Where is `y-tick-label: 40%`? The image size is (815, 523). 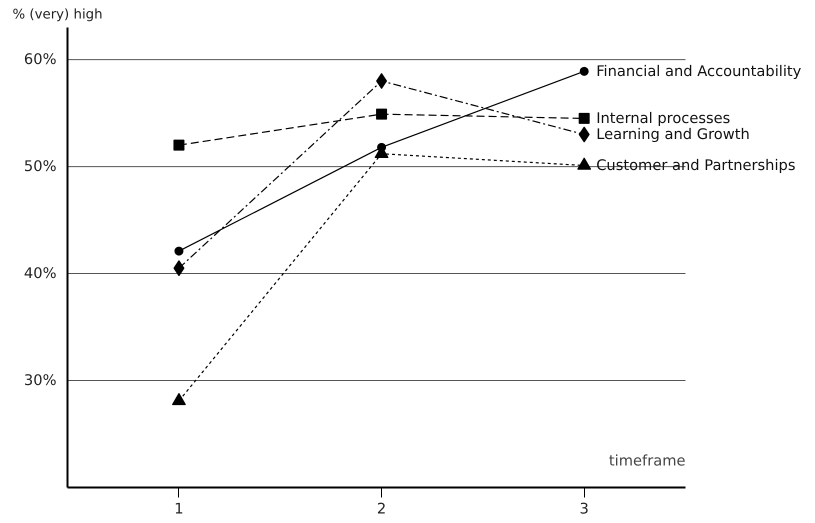
y-tick-label: 40% is located at coordinates (40, 273).